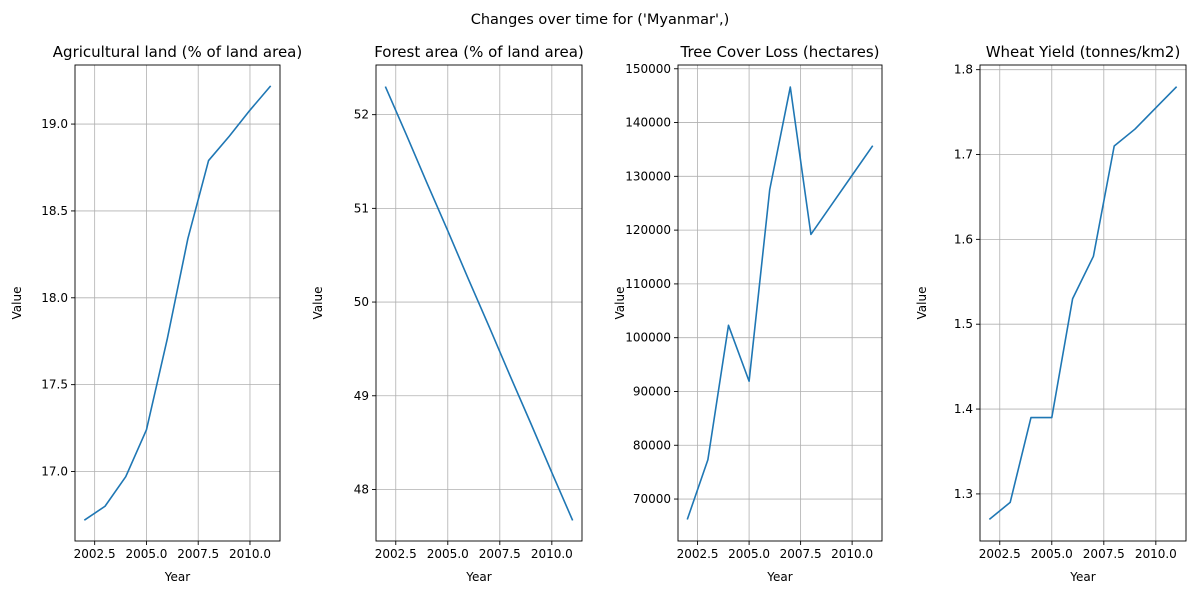 This screenshot has height=600, width=1200. I want to click on y-tick-label: 130000, so click(648, 176).